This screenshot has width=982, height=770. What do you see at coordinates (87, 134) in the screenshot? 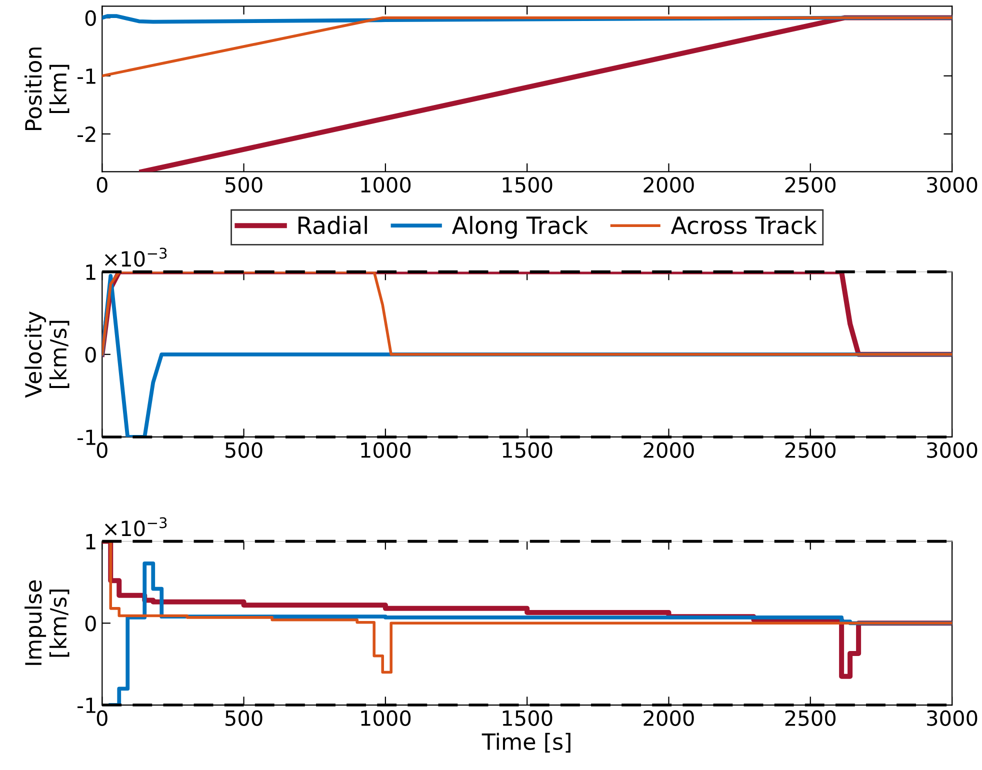
I see `y-tick-label: -2` at bounding box center [87, 134].